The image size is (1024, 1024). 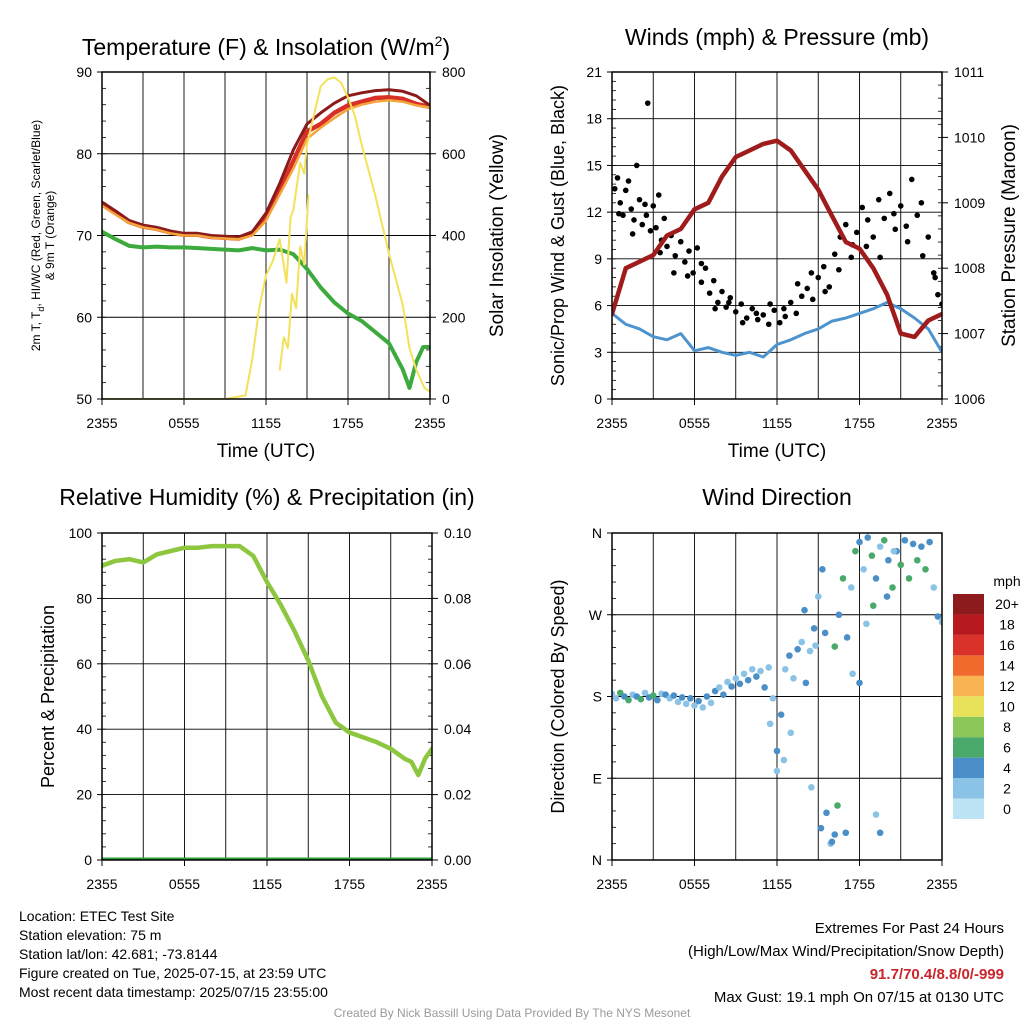 What do you see at coordinates (266, 46) in the screenshot?
I see `chart-title: Temperature (F) & Insolation (W/m2)` at bounding box center [266, 46].